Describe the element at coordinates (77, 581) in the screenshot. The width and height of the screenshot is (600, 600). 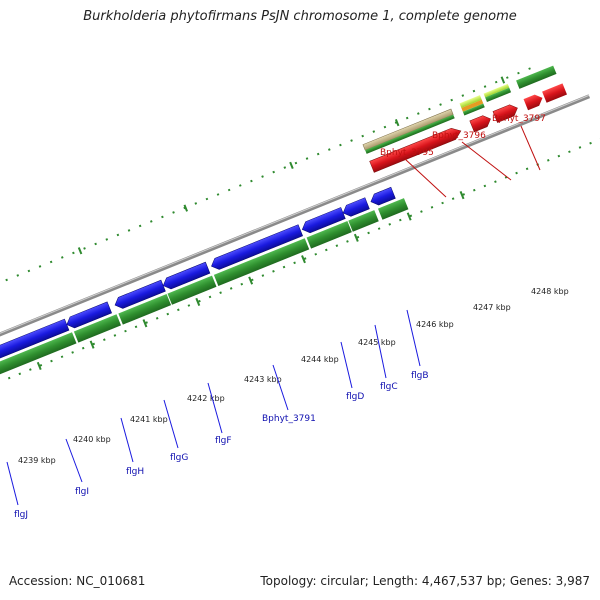
I see `accession-label: Accession: NC_010681` at that location.